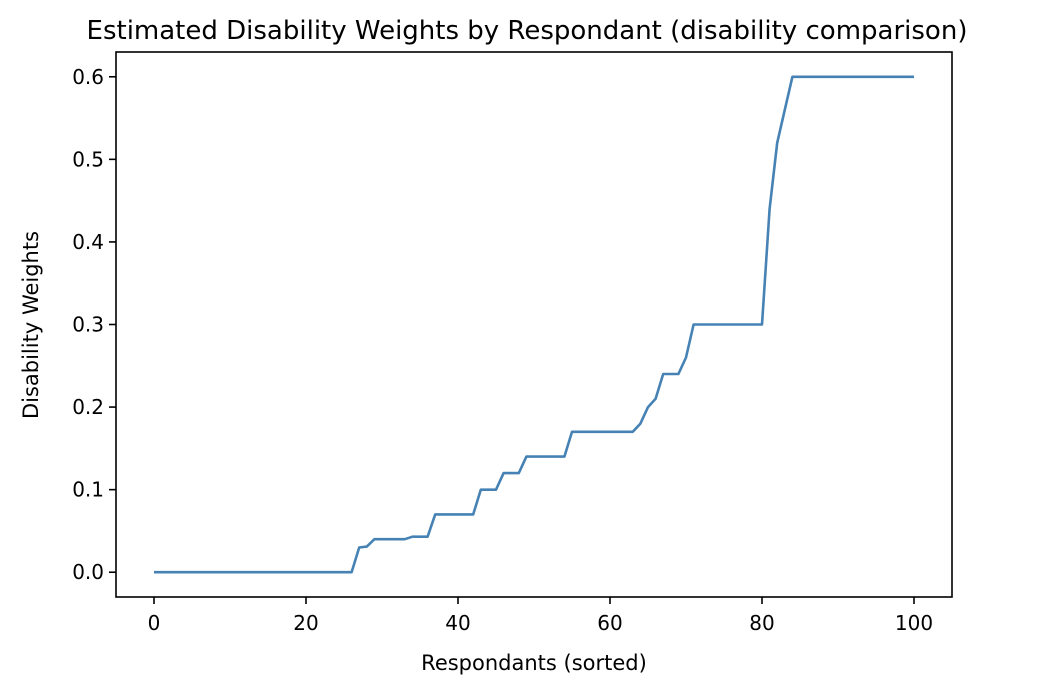  I want to click on y-tick-label: 0.2, so click(88, 407).